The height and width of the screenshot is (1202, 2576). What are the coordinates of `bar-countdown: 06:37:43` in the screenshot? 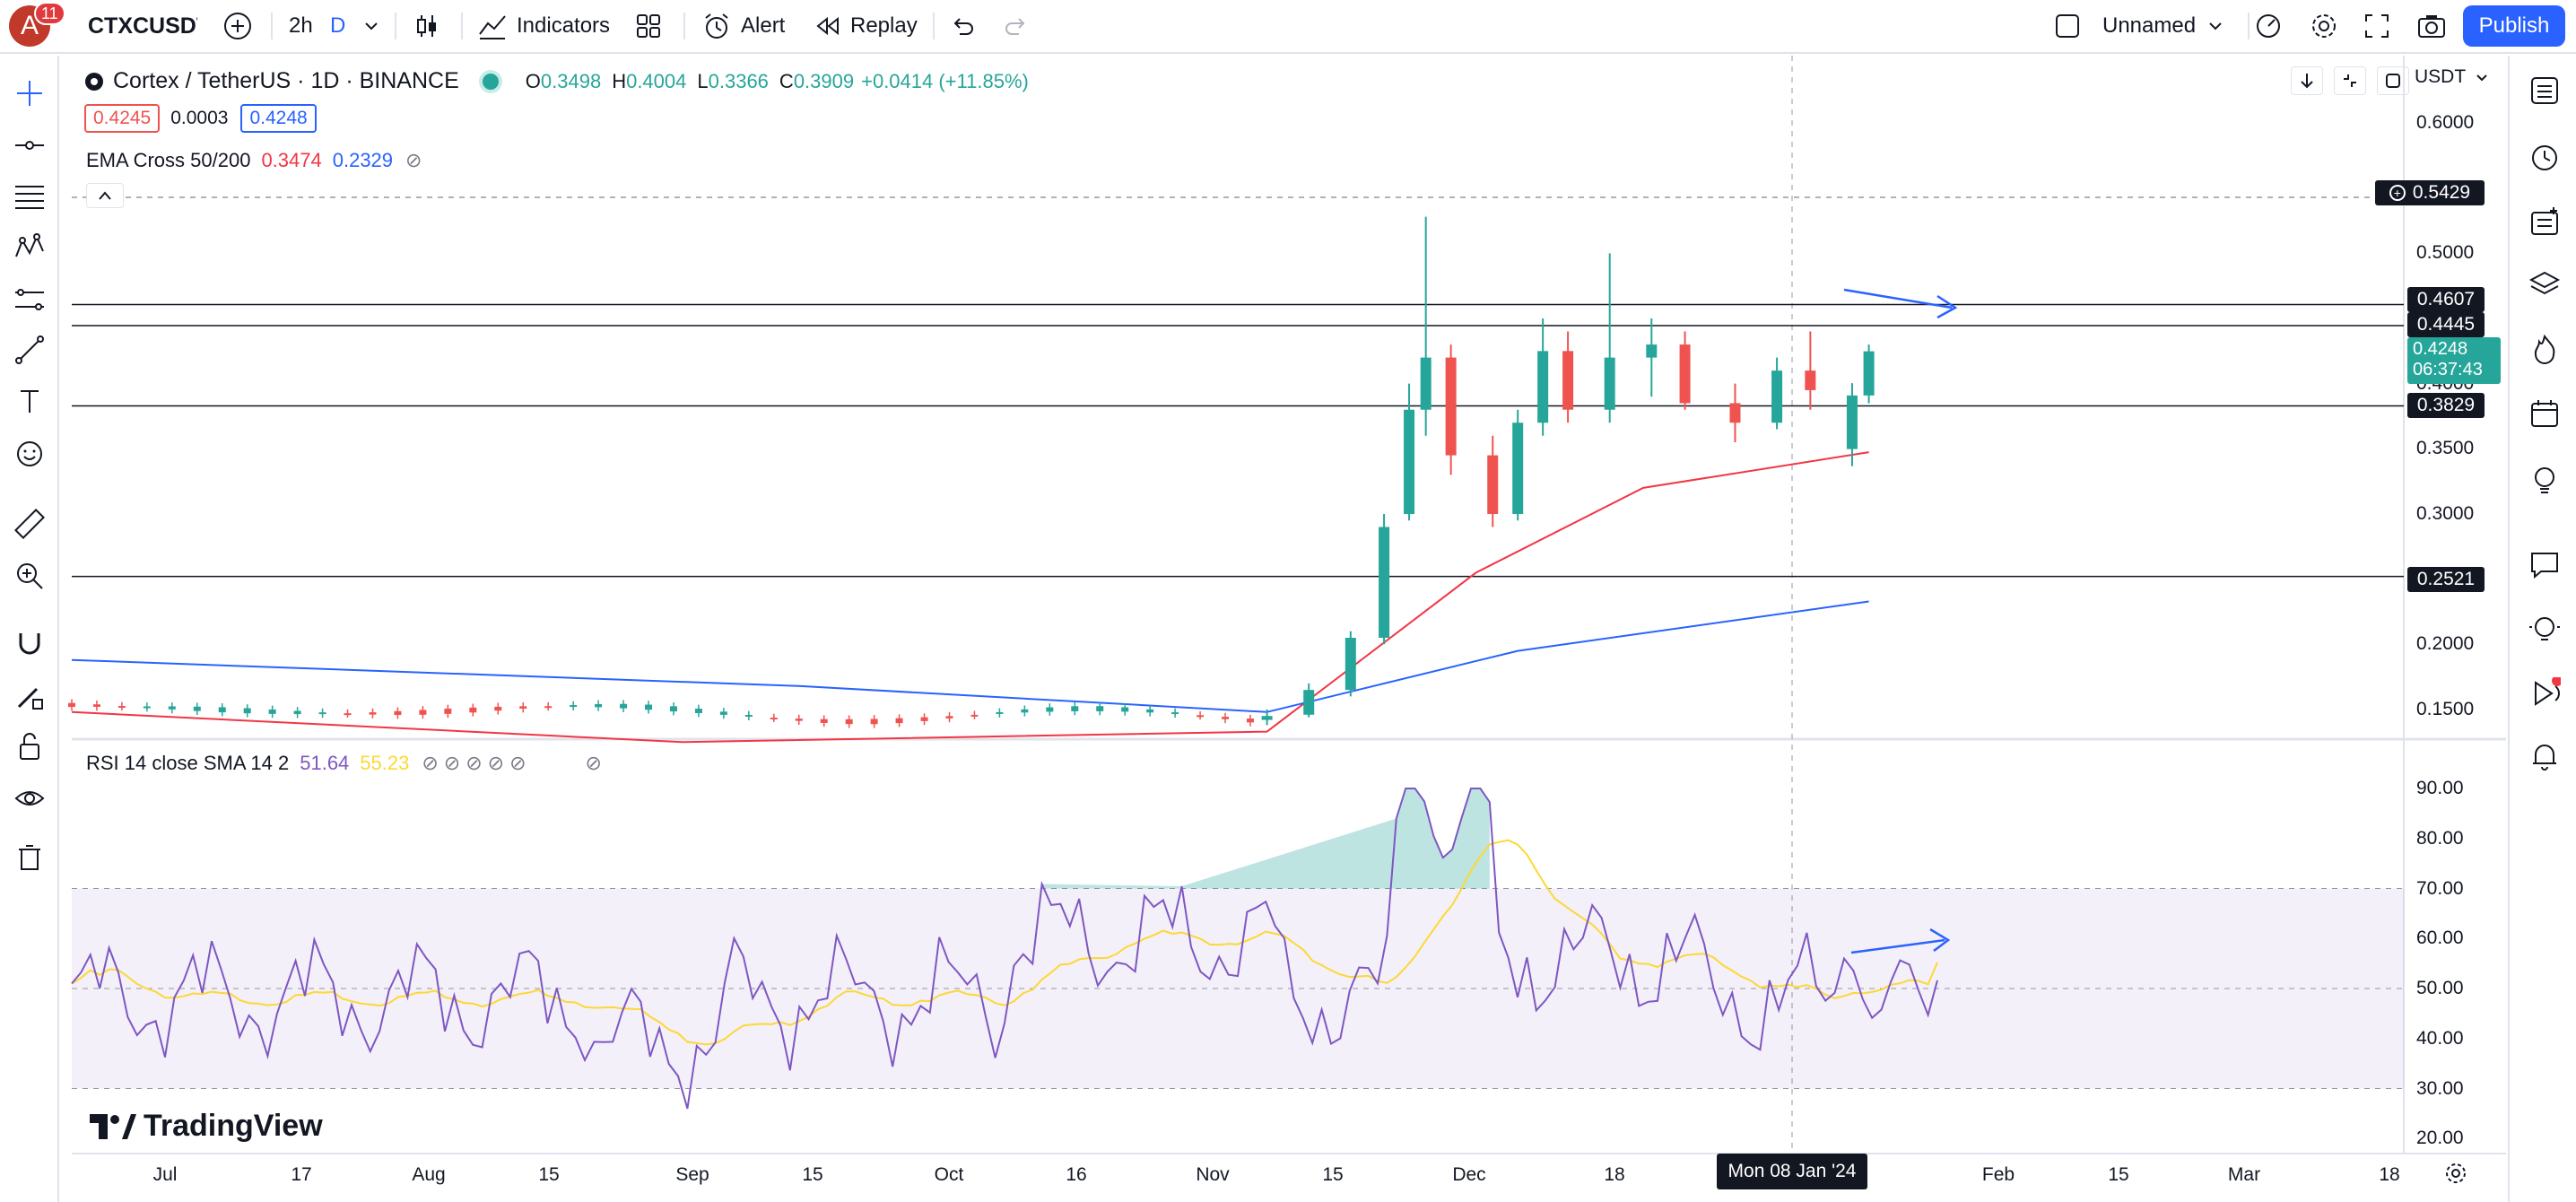 It's located at (2448, 369).